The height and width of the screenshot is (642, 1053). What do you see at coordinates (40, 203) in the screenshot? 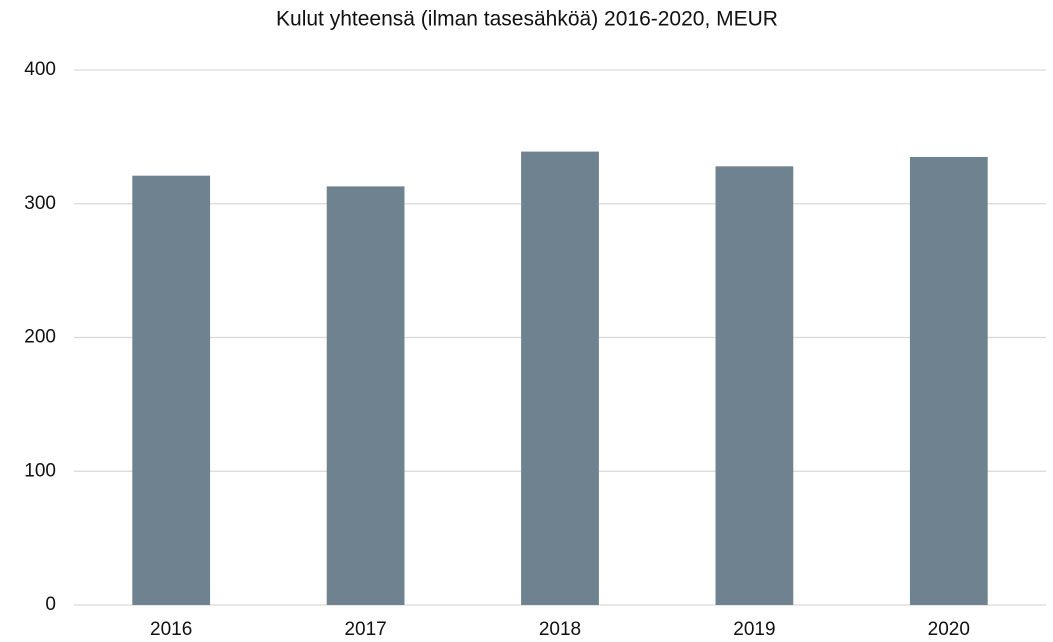
I see `y-tick-label: 300` at bounding box center [40, 203].